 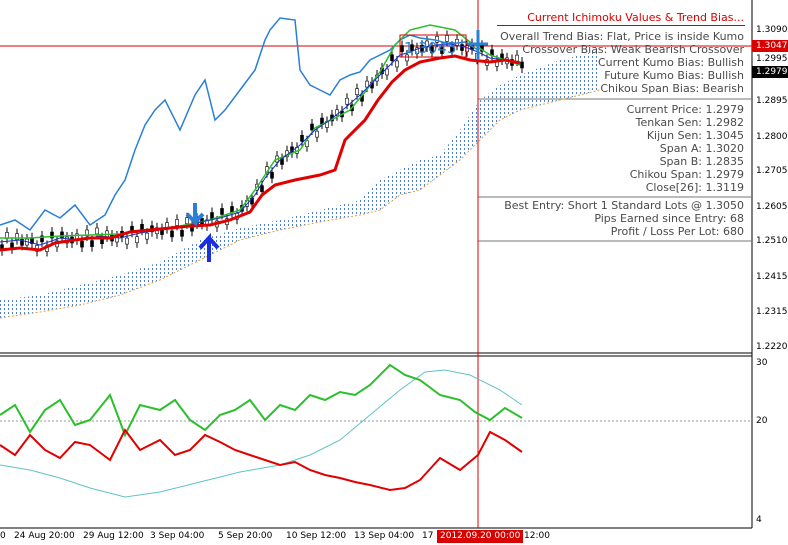 What do you see at coordinates (701, 161) in the screenshot?
I see `value-line-4: Span B: 1.2835` at bounding box center [701, 161].